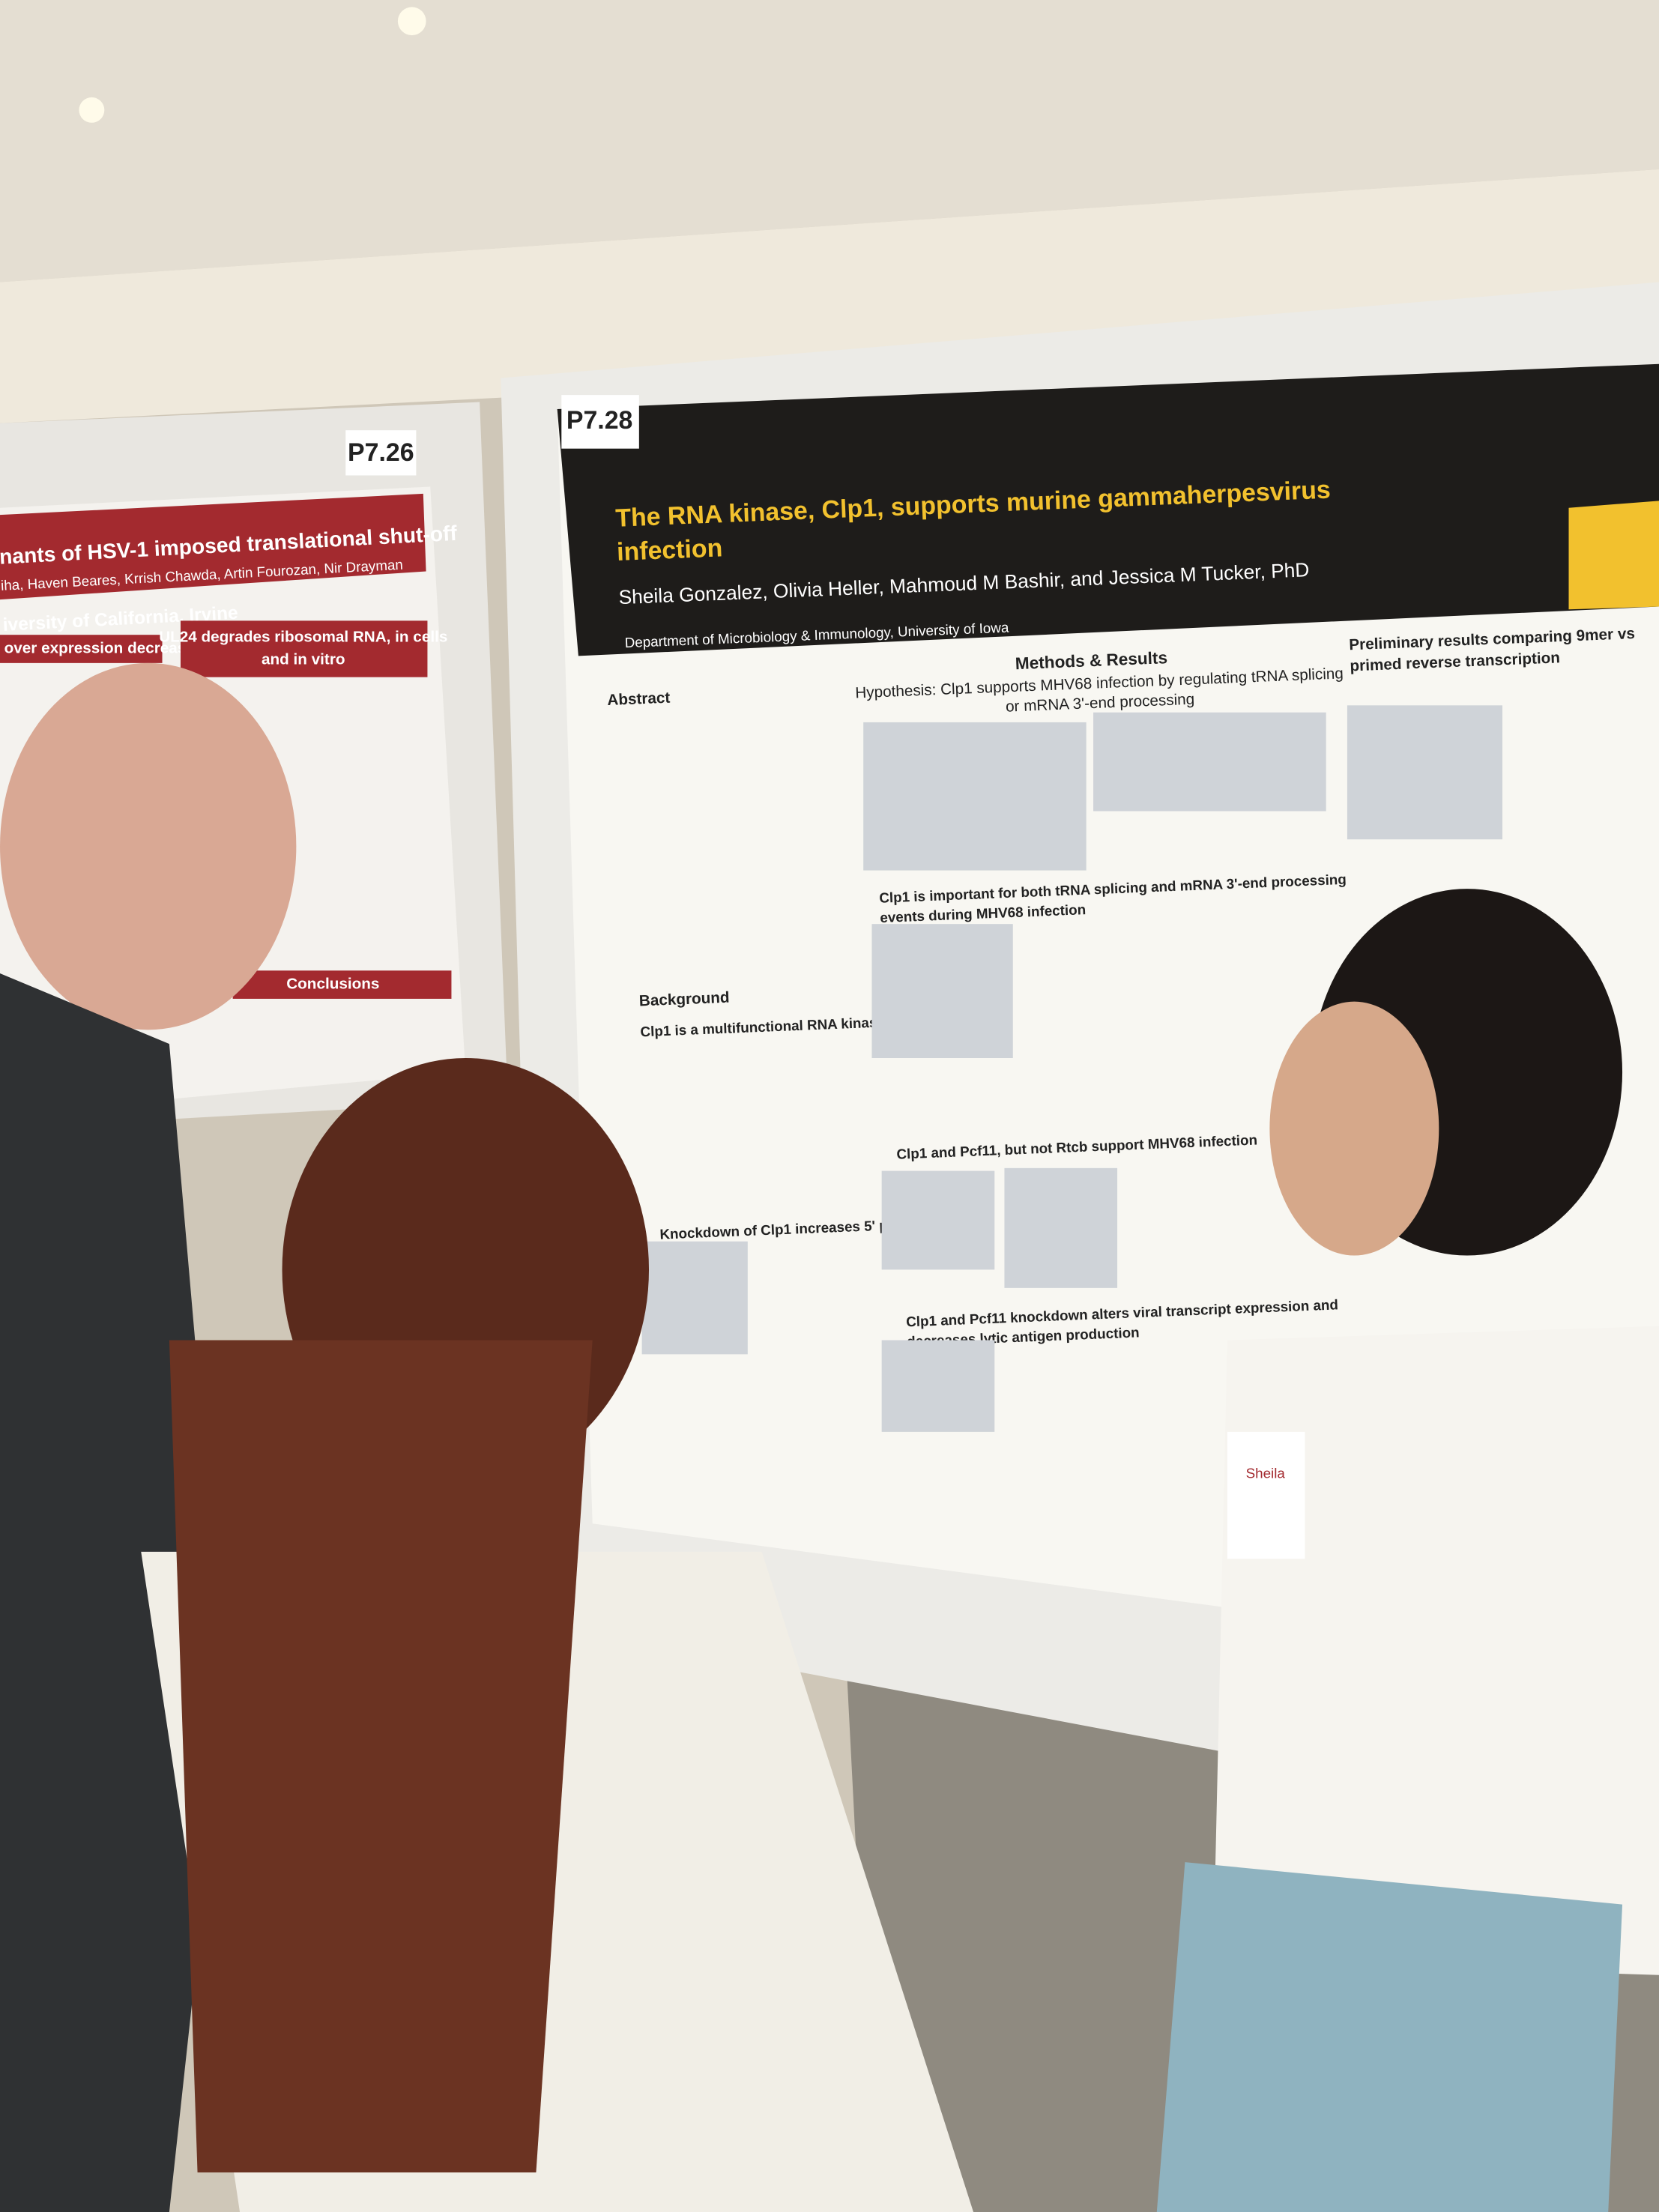 The height and width of the screenshot is (2212, 1659). Describe the element at coordinates (113, 1592) in the screenshot. I see `person-shirt` at that location.